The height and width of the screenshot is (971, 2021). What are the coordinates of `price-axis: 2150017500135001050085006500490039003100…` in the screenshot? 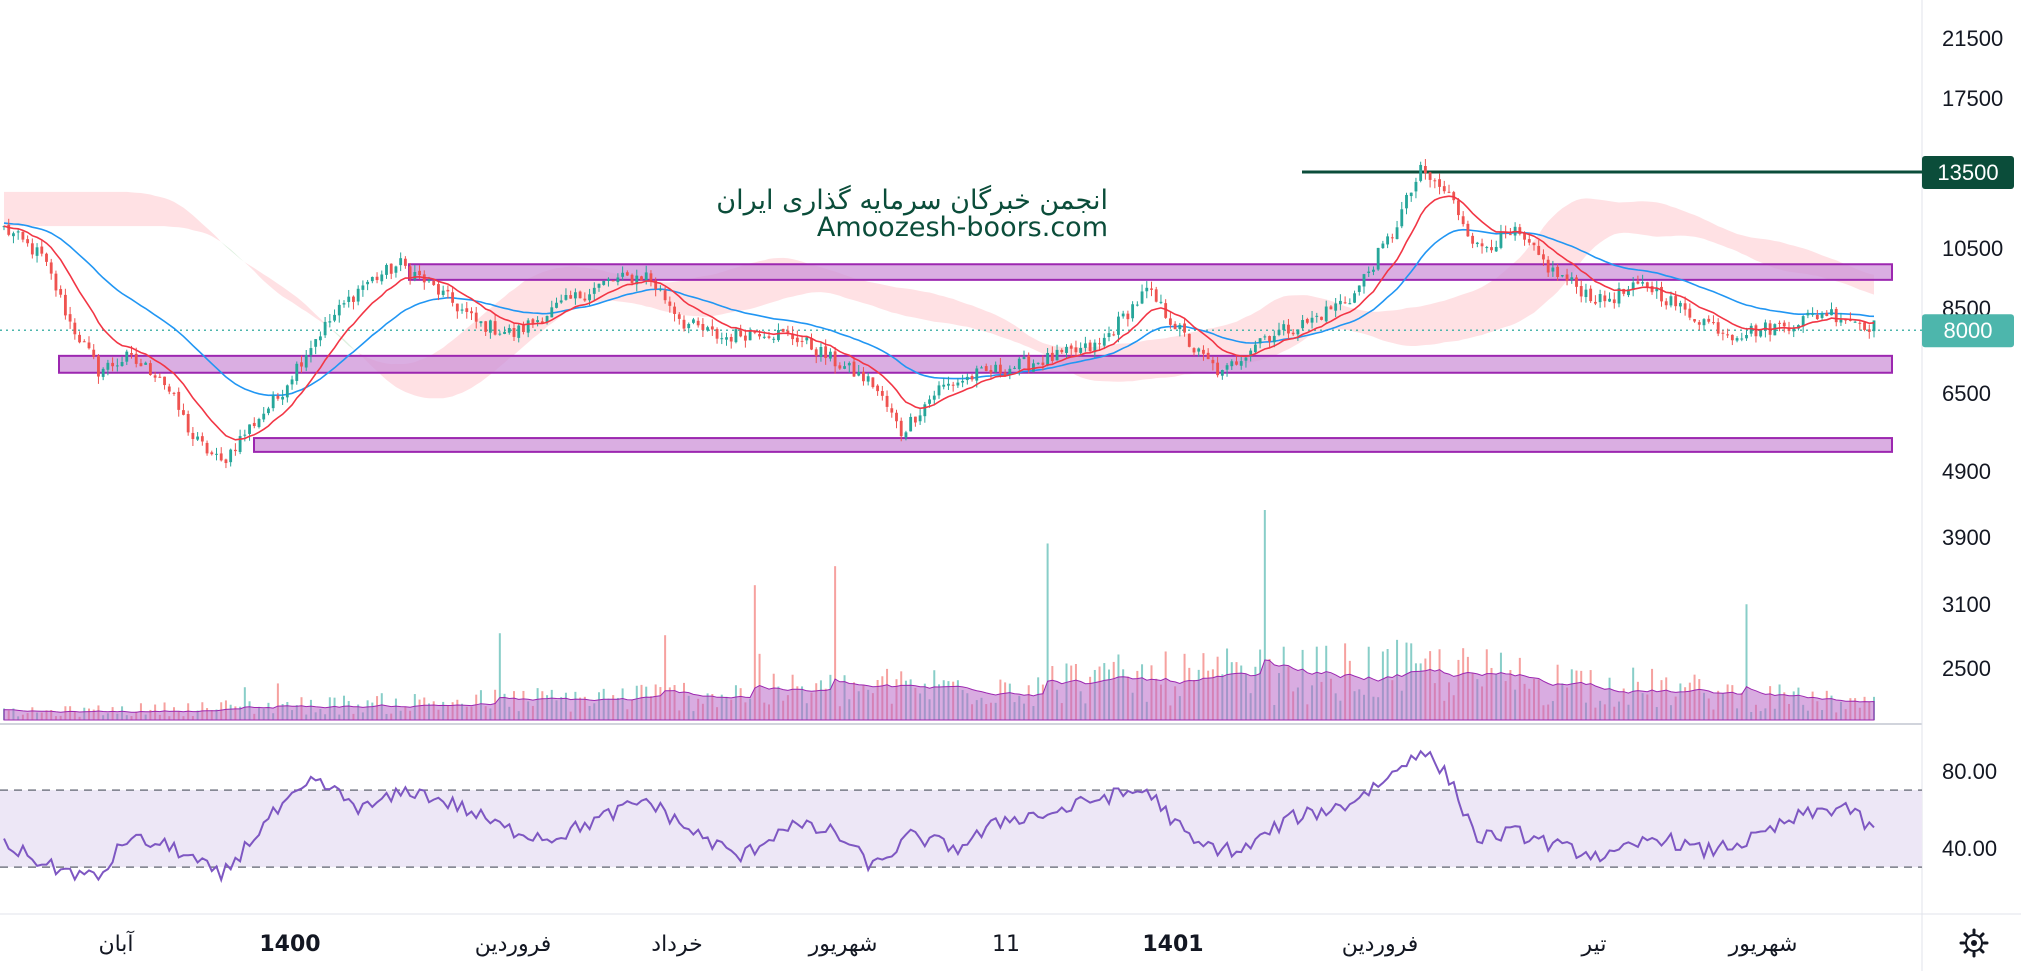 It's located at (1972, 353).